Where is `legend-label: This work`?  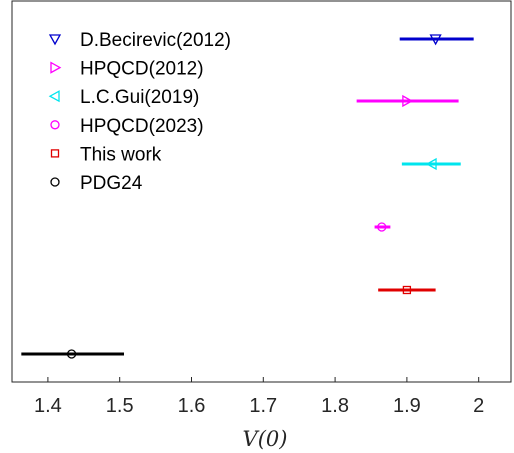 legend-label: This work is located at coordinates (121, 154).